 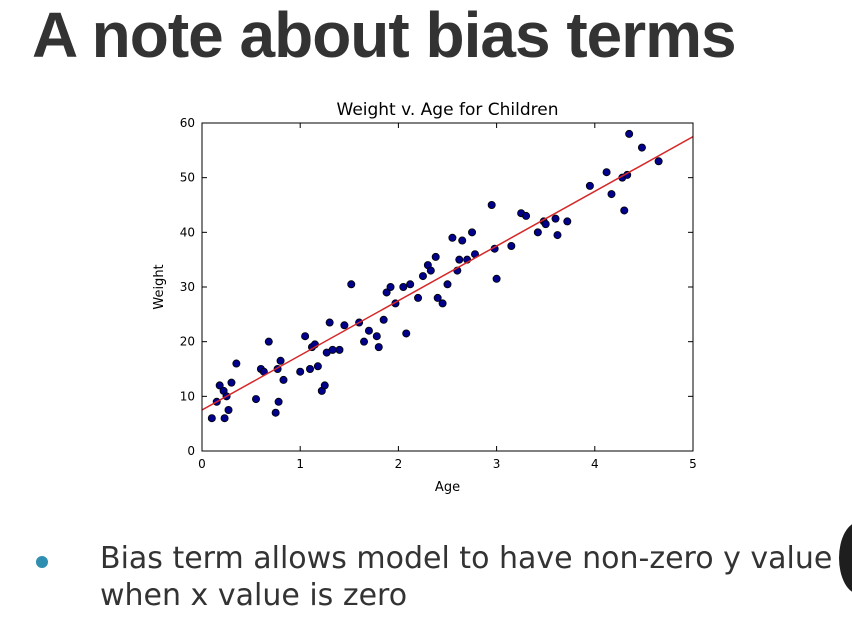 I want to click on y-tick-label: 10, so click(x=187, y=396).